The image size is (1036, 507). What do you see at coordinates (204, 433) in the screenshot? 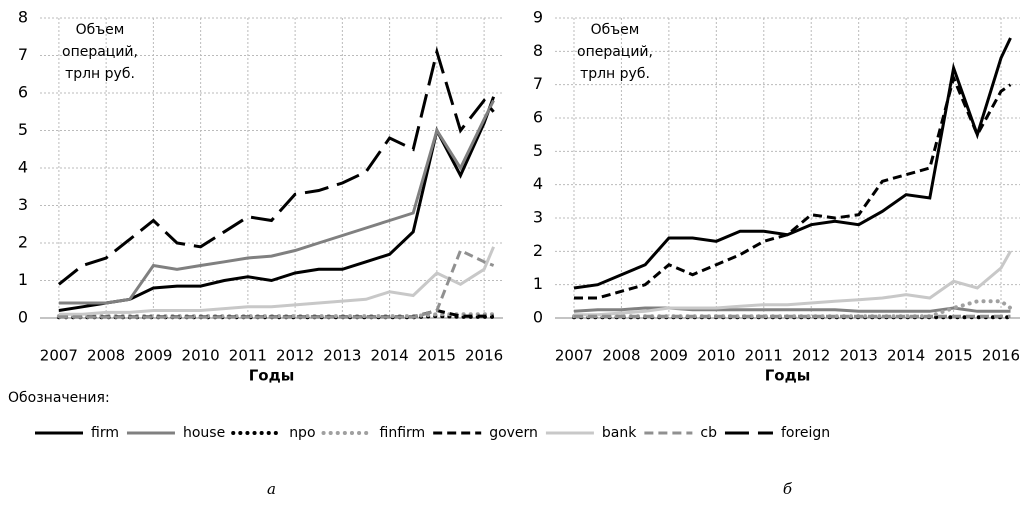
I see `legend-label: house` at bounding box center [204, 433].